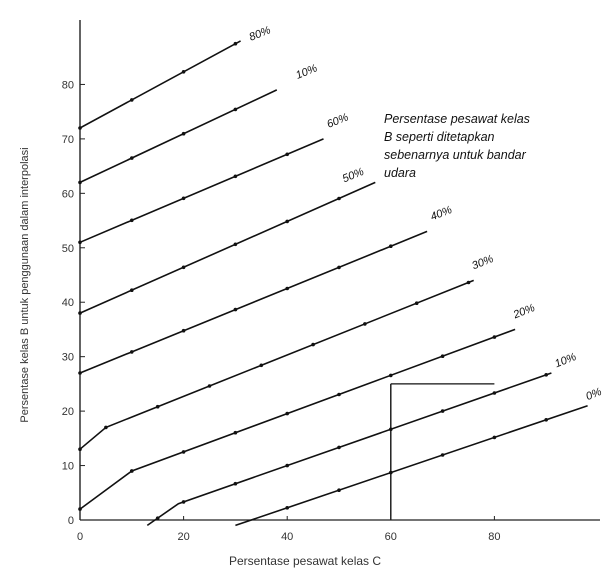 The height and width of the screenshot is (573, 608). I want to click on x-tick-label: 20, so click(183, 537).